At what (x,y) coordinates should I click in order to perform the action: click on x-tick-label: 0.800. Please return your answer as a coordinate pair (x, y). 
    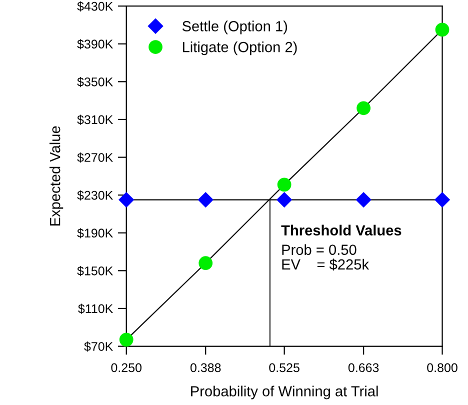
    Looking at the image, I should click on (442, 367).